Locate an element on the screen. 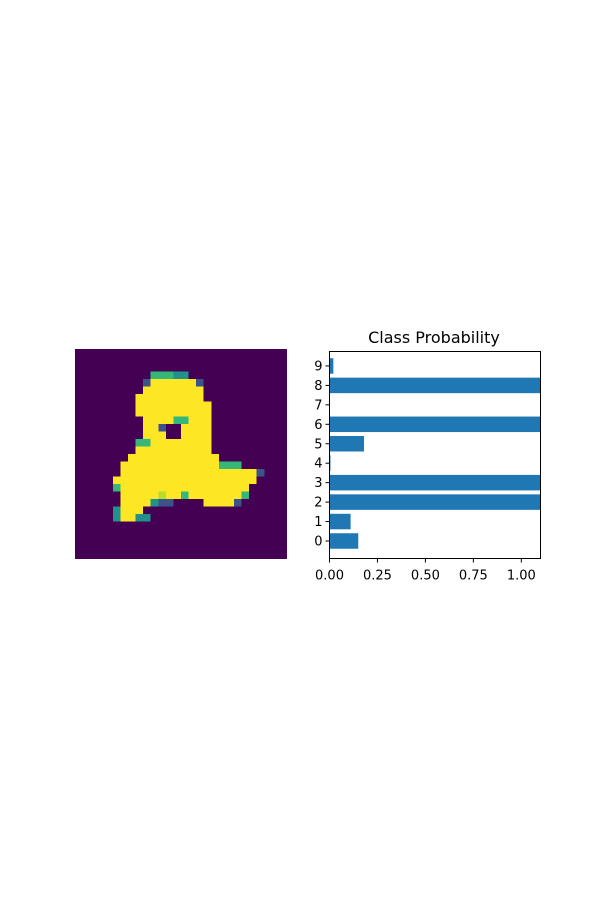 This screenshot has height=900, width=600. chart-title: Class Probability is located at coordinates (434, 337).